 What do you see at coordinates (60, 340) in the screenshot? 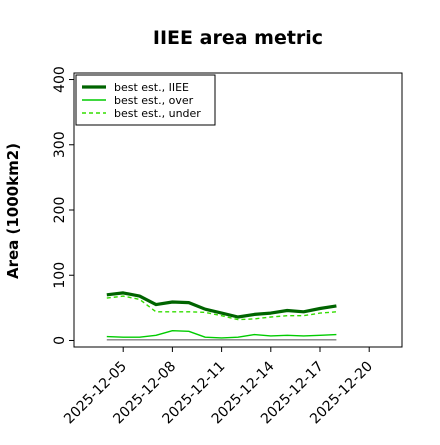
I see `y-tick-label: 0` at bounding box center [60, 340].